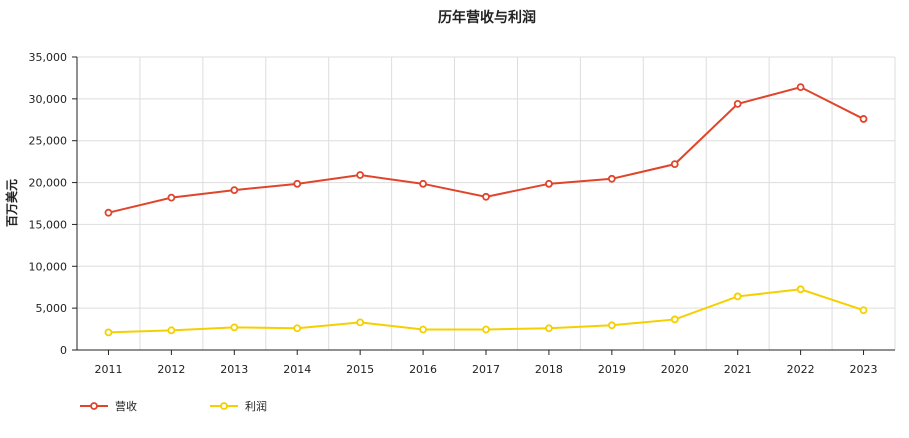 Image resolution: width=909 pixels, height=438 pixels. Describe the element at coordinates (256, 406) in the screenshot. I see `legend-label: 利润` at that location.